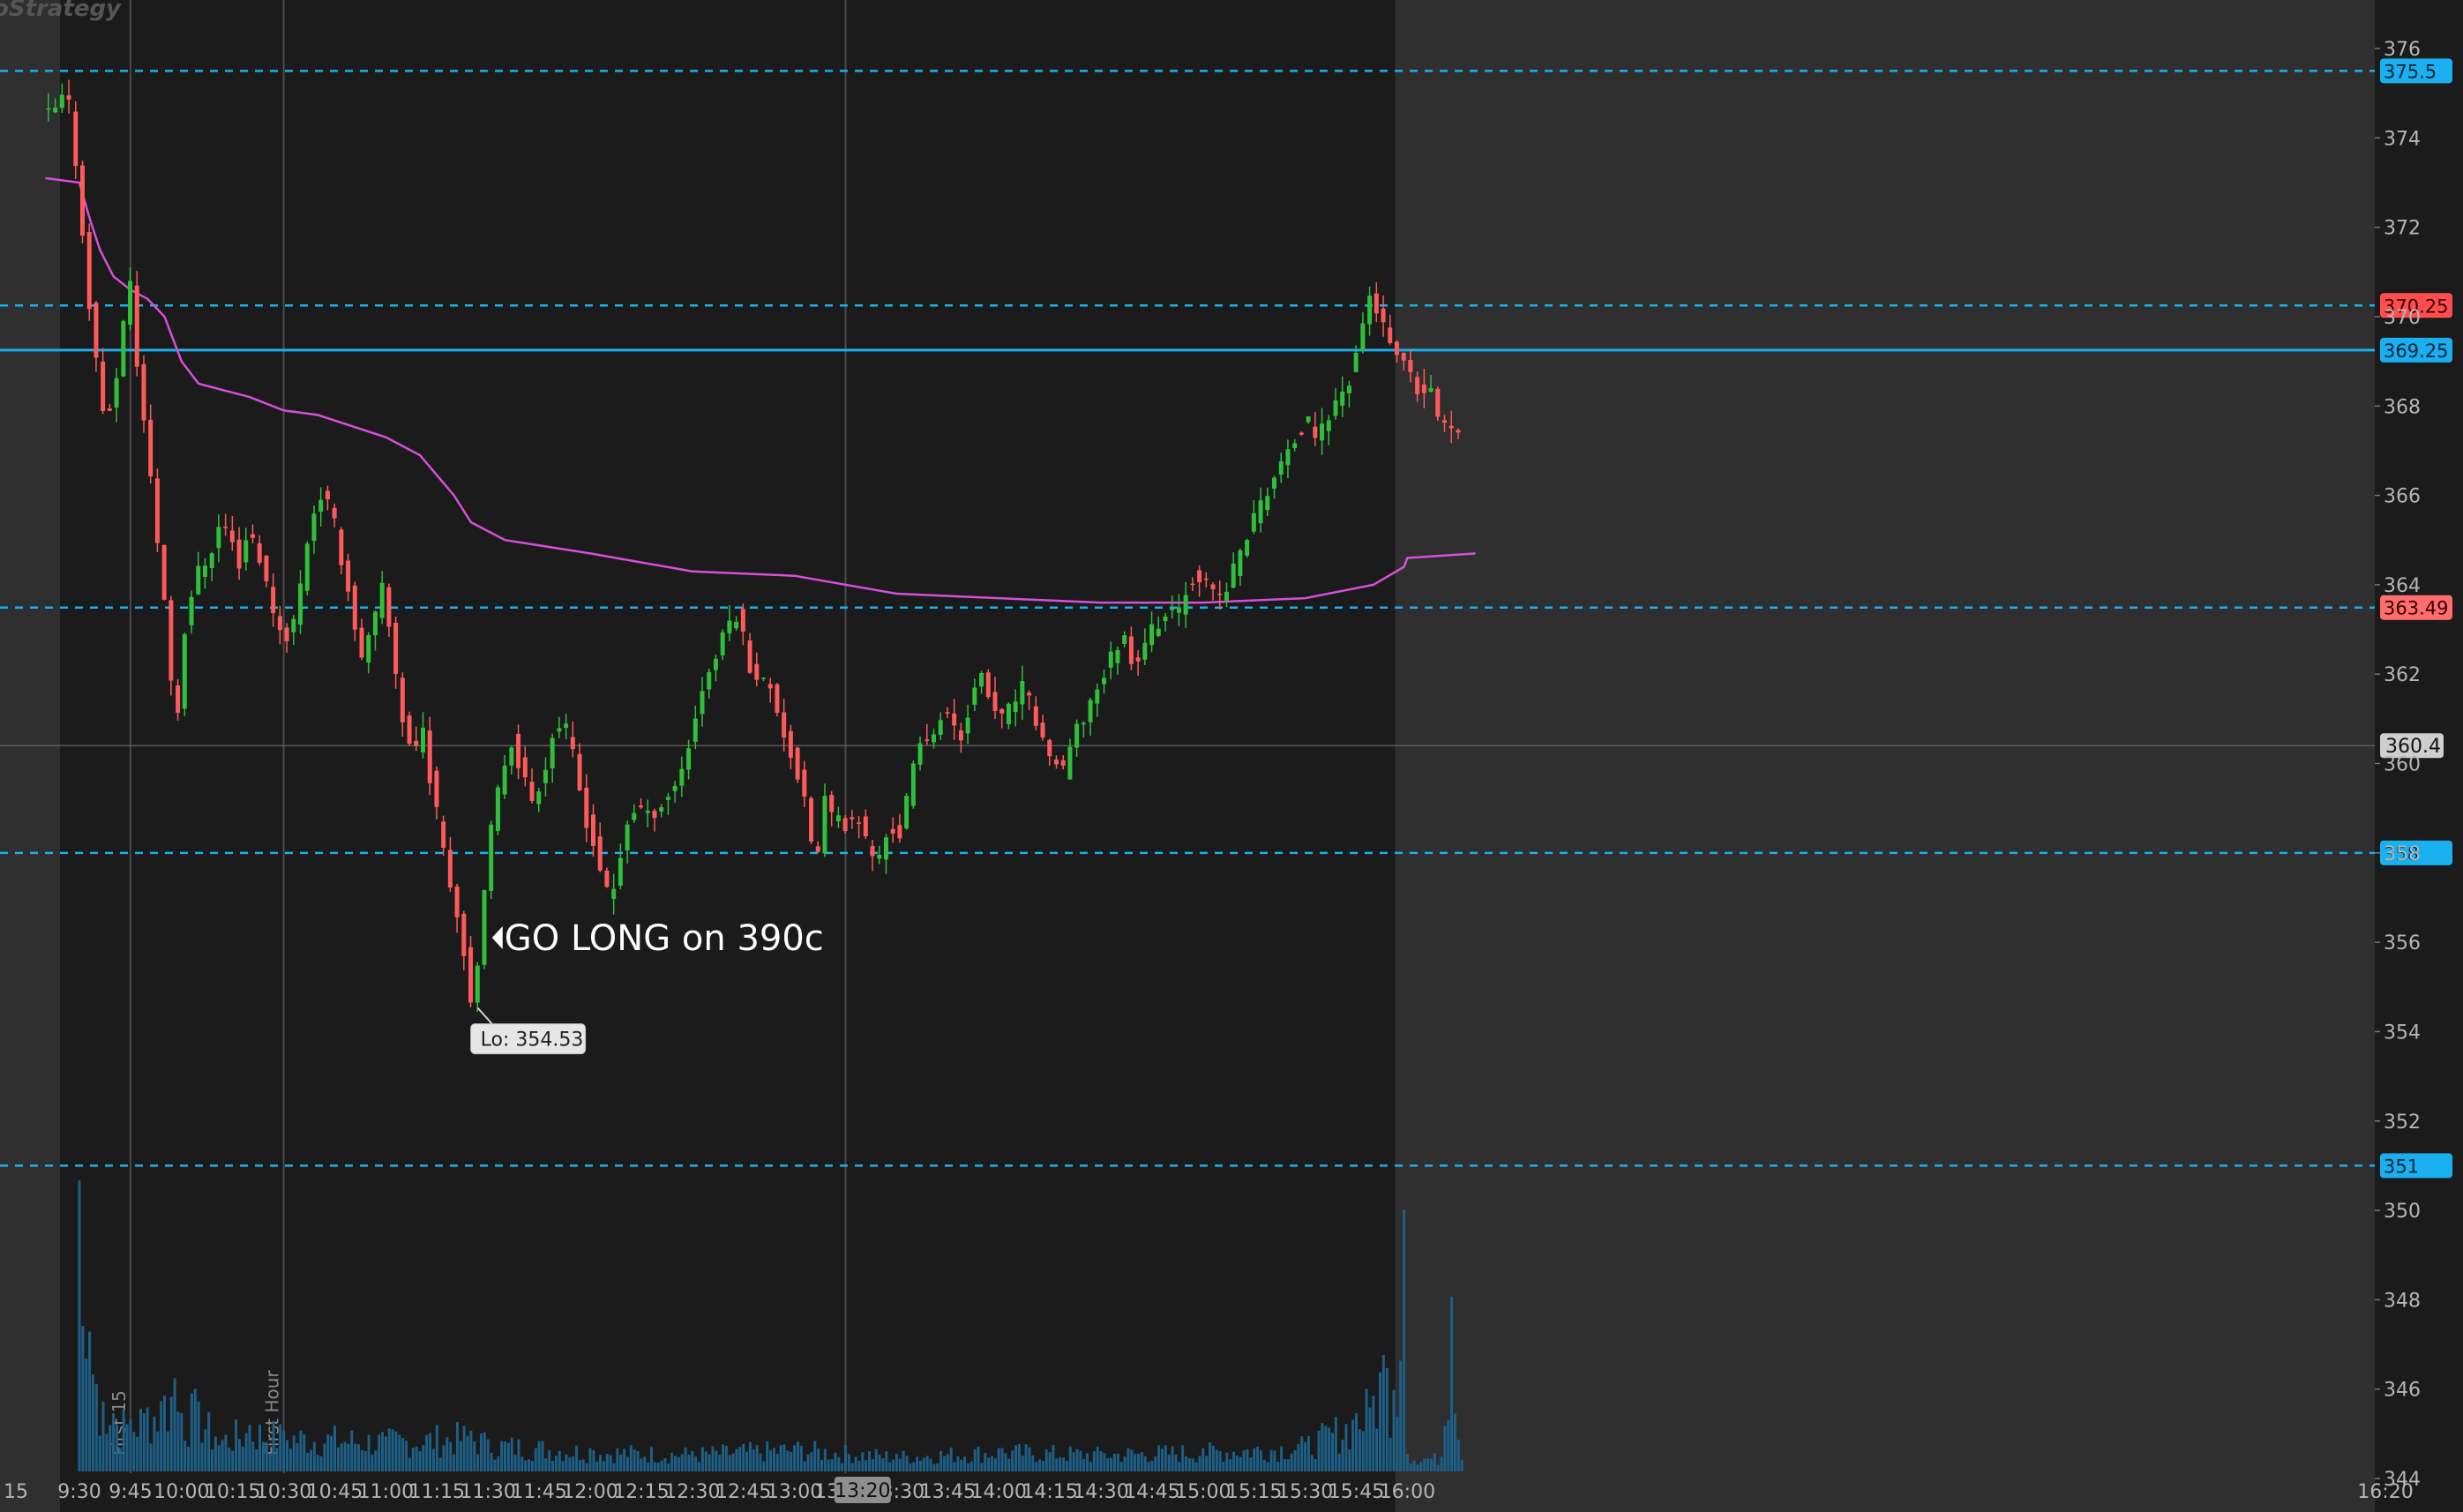 The image size is (2463, 1512). I want to click on x-tick-label-22: 14:45, so click(1151, 1492).